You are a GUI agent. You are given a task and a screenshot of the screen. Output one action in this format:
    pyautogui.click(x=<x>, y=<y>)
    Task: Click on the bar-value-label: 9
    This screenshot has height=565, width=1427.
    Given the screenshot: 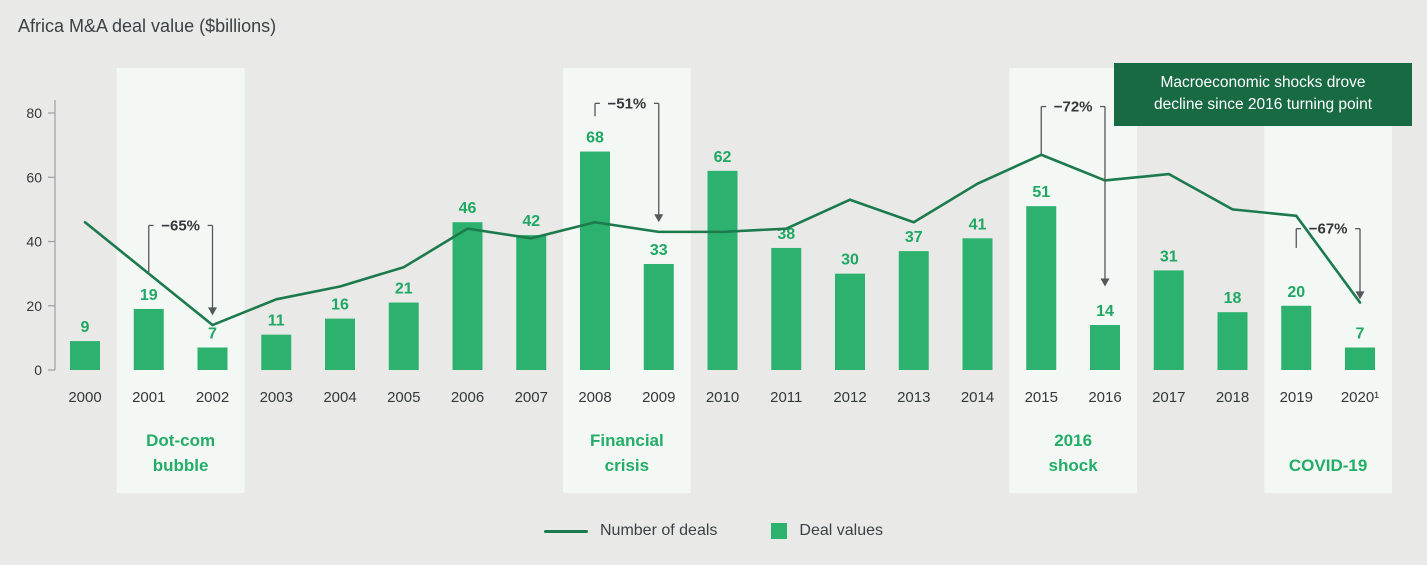 What is the action you would take?
    pyautogui.click(x=85, y=327)
    